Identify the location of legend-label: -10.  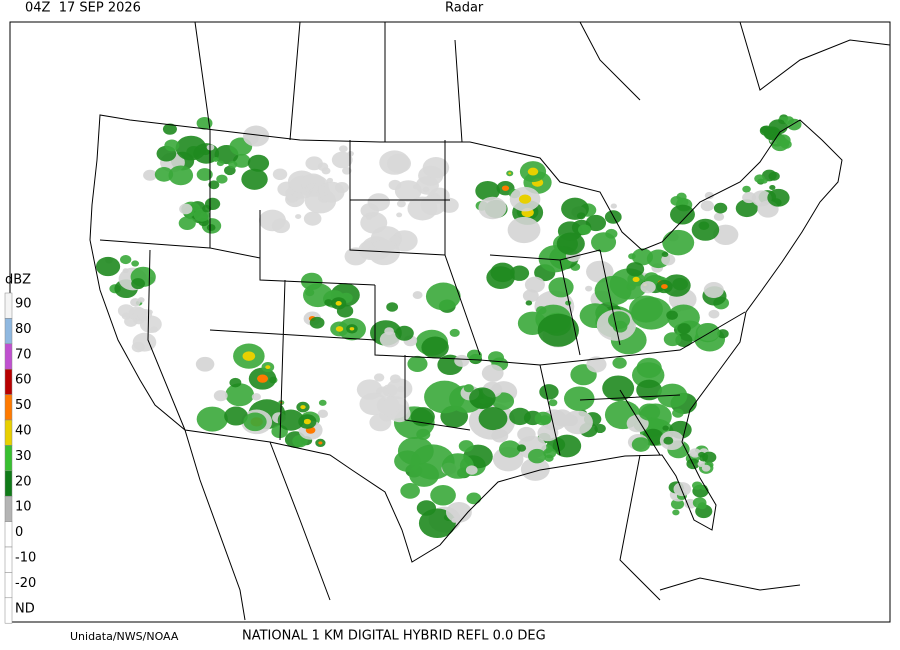
(25, 558).